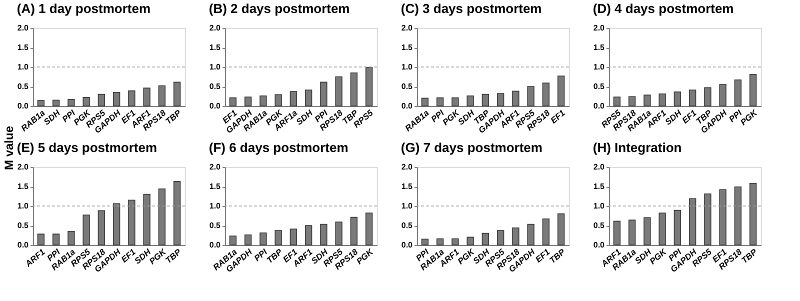 The height and width of the screenshot is (301, 800). I want to click on chart-title: (B) 2 days postmortem, so click(279, 8).